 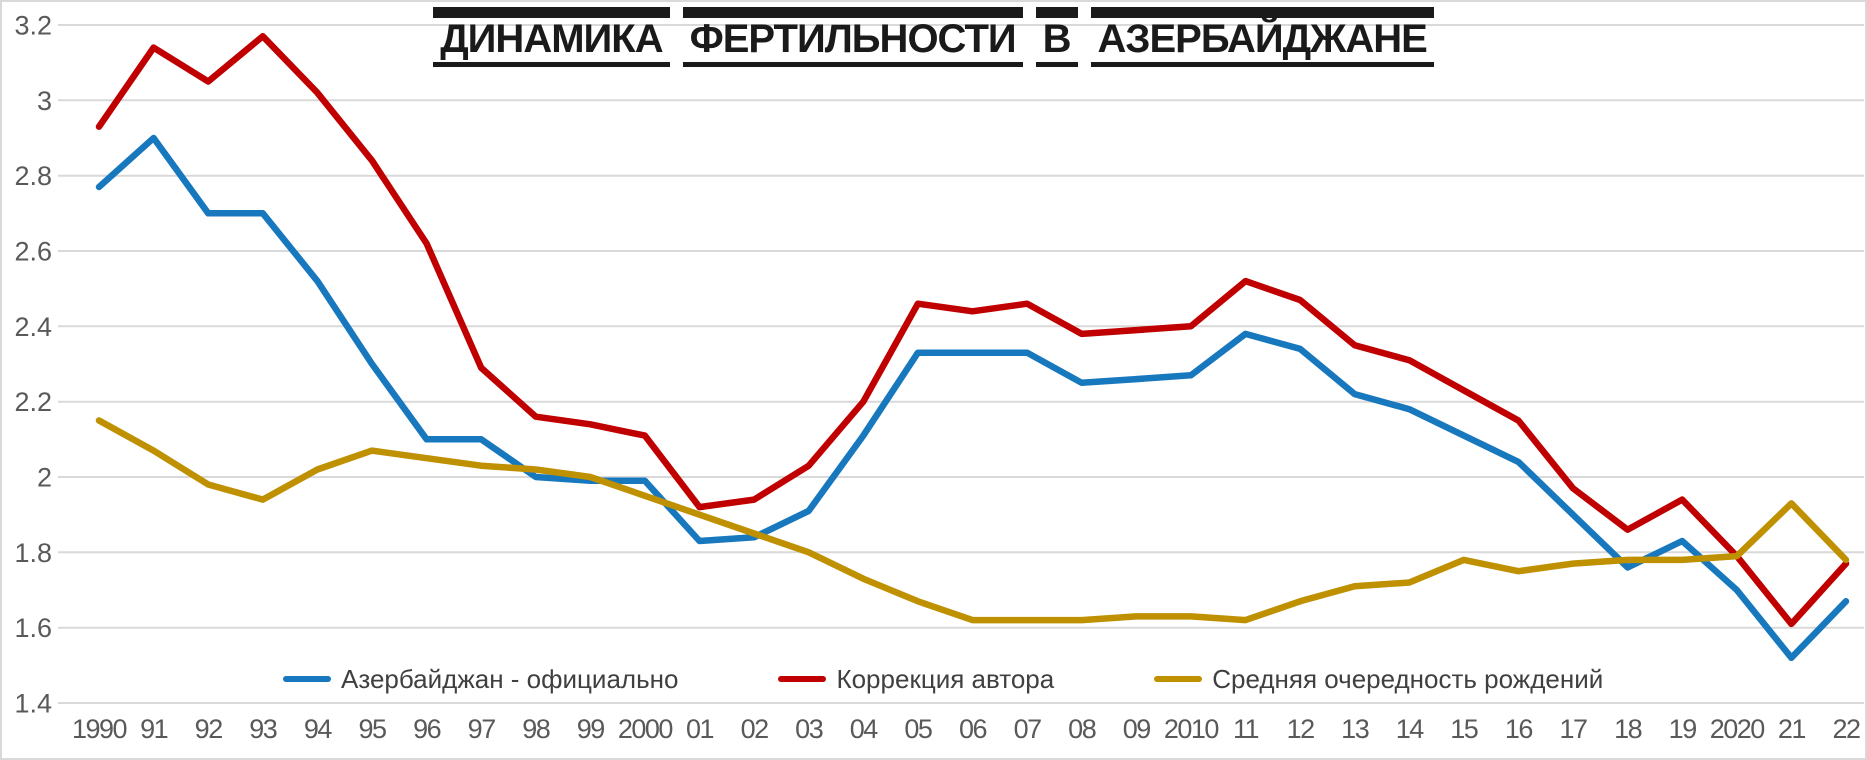 I want to click on x-axis-label: 03, so click(x=809, y=729).